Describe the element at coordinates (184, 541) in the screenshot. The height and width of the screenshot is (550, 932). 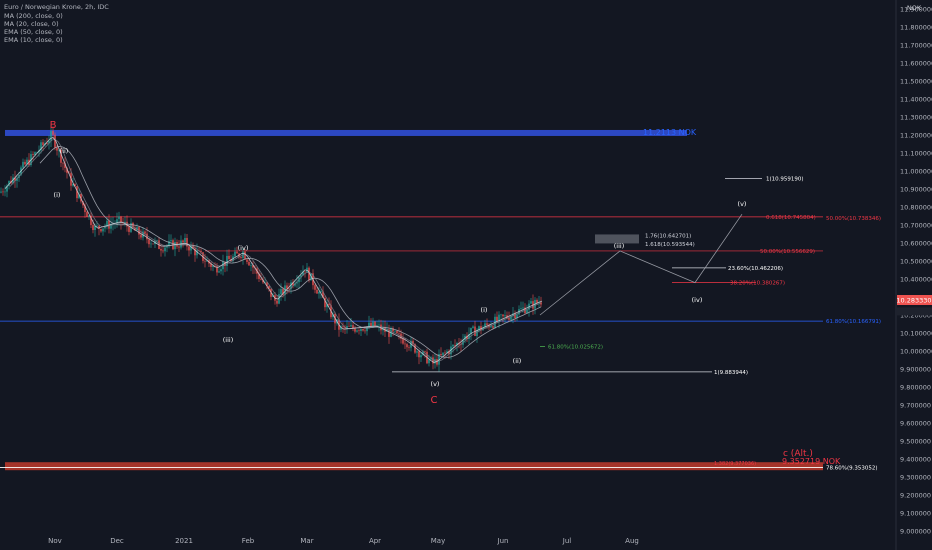
I see `x-tick-label: 2021` at that location.